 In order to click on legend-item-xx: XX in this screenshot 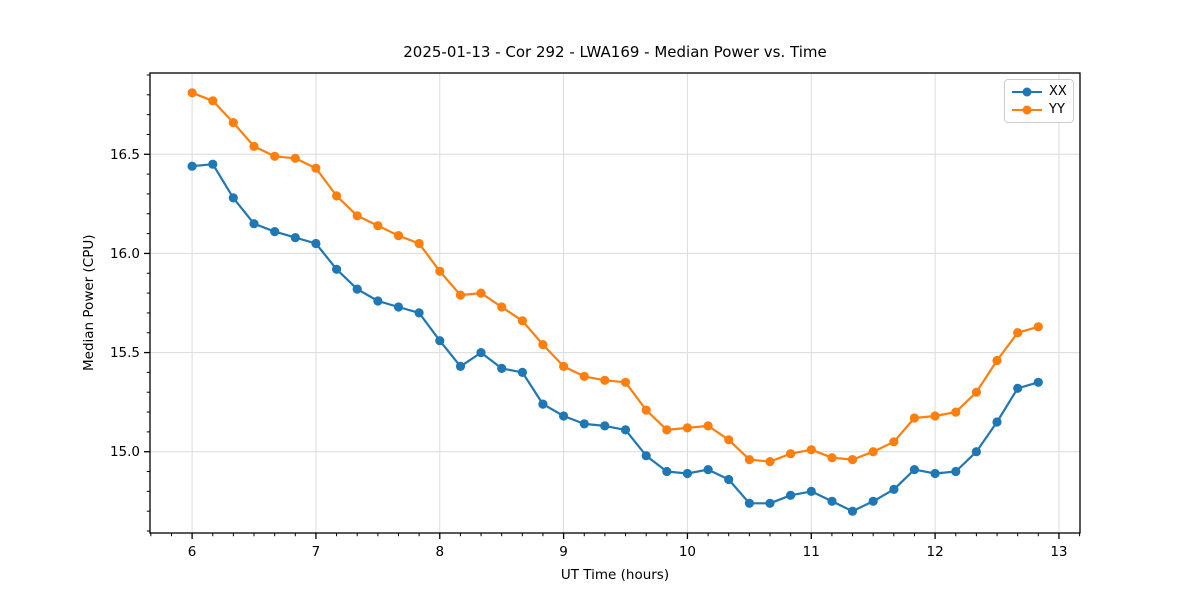, I will do `click(1039, 92)`.